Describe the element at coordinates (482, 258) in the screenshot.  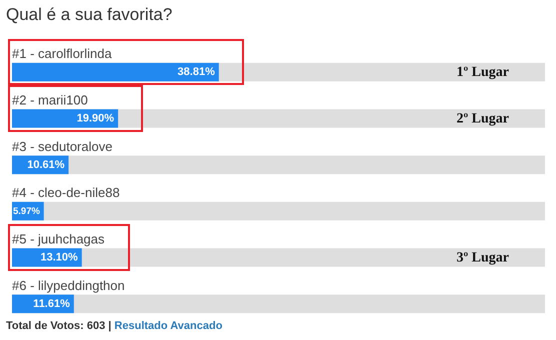
I see `annotation: 3º Lugar` at that location.